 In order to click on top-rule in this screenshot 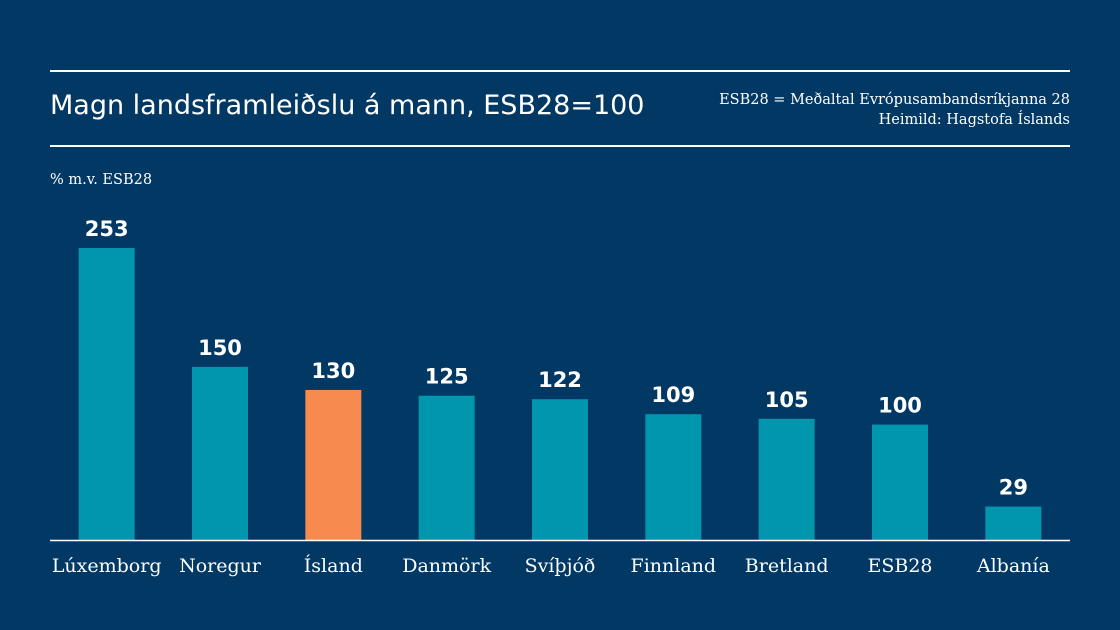, I will do `click(560, 71)`.